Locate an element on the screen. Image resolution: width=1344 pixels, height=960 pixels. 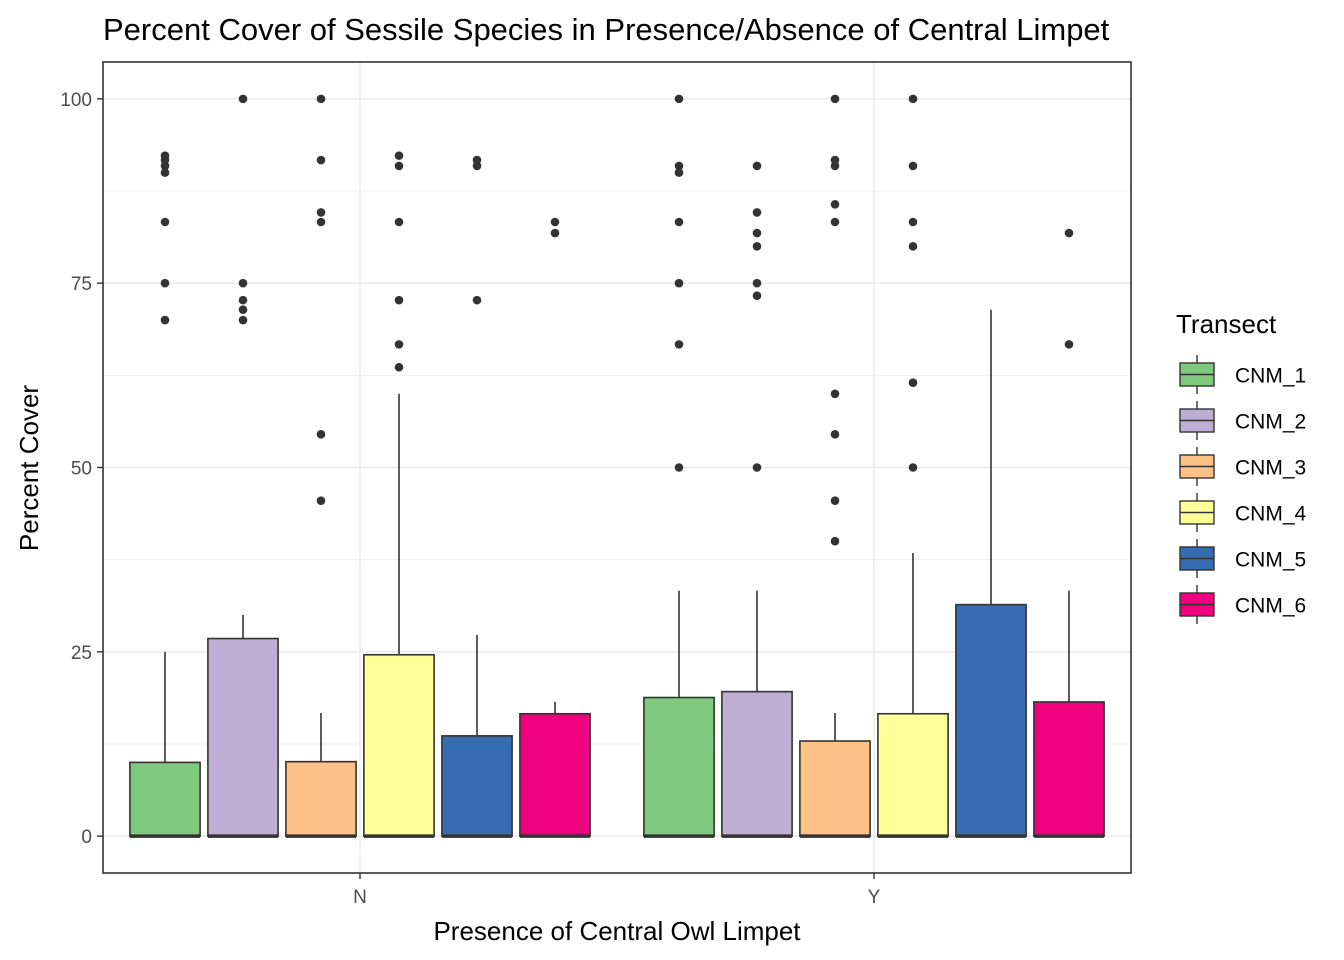
y-tick-label: 100 is located at coordinates (76, 100).